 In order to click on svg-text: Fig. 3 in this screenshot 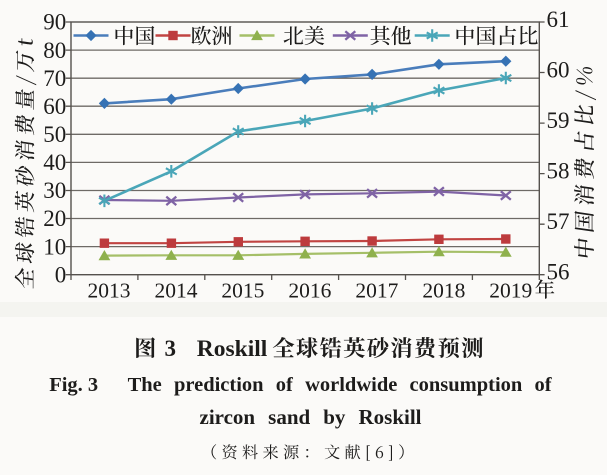, I will do `click(73, 385)`.